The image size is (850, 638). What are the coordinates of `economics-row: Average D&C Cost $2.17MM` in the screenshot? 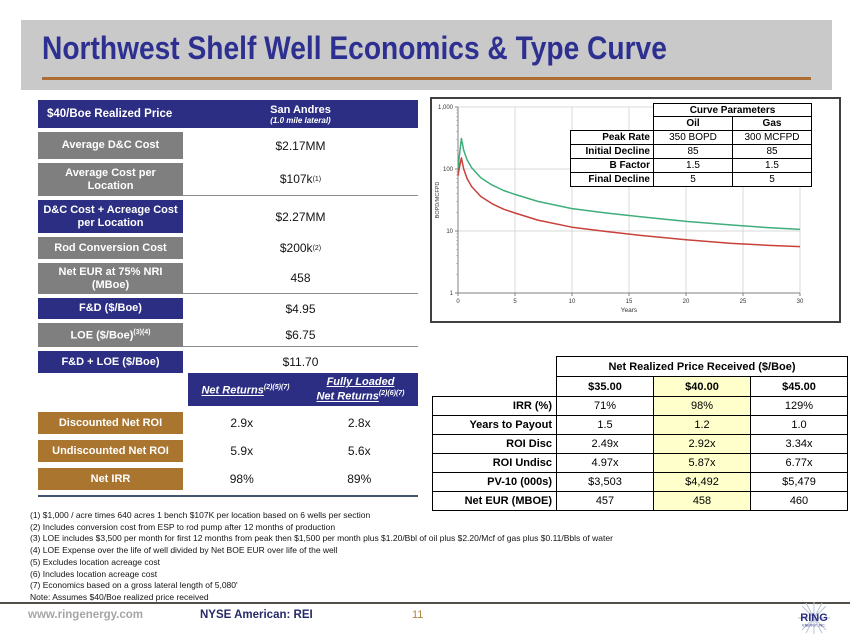 It's located at (228, 145).